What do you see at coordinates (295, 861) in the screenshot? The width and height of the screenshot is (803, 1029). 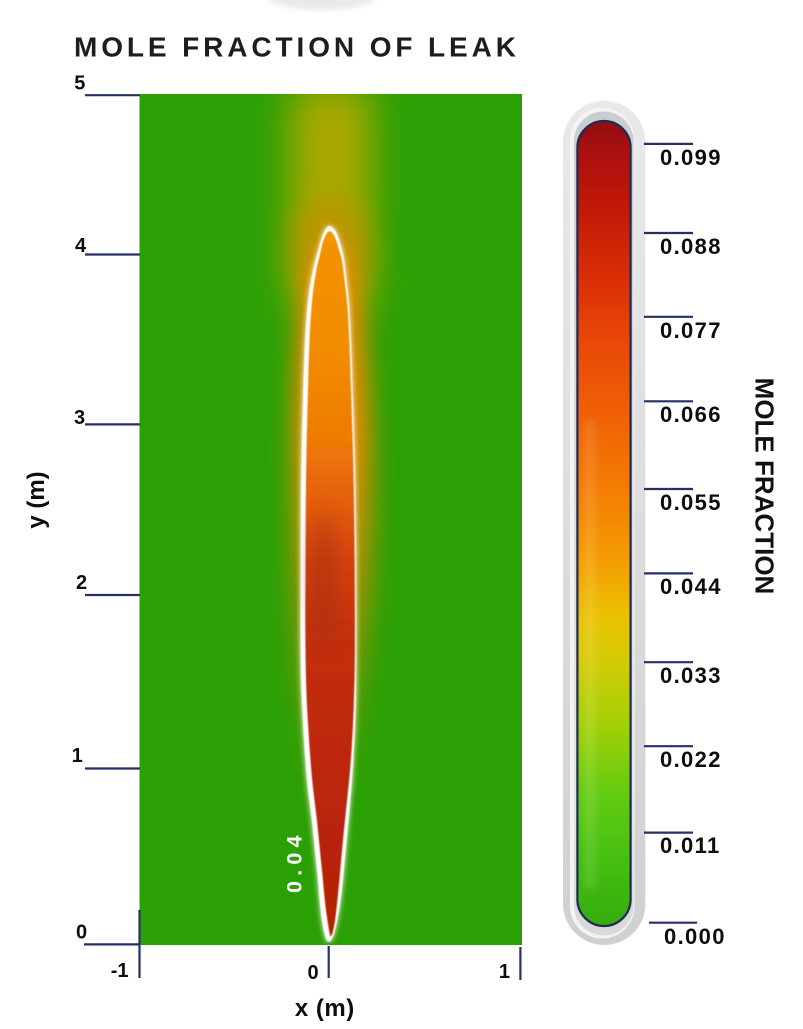 I see `svg-text: 0.04` at bounding box center [295, 861].